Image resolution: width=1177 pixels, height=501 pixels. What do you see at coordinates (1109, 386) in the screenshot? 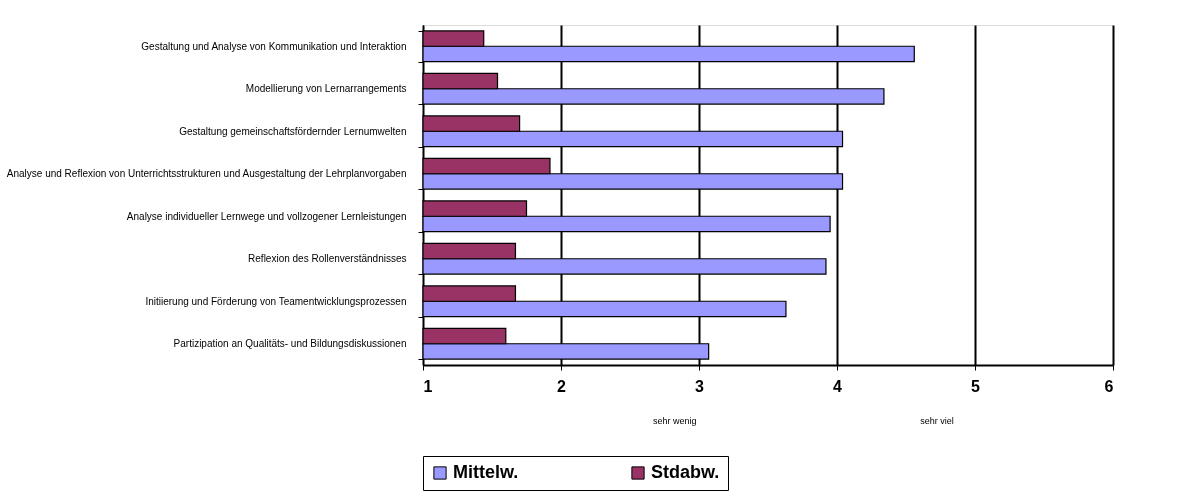
I see `x-tick-label: 6` at bounding box center [1109, 386].